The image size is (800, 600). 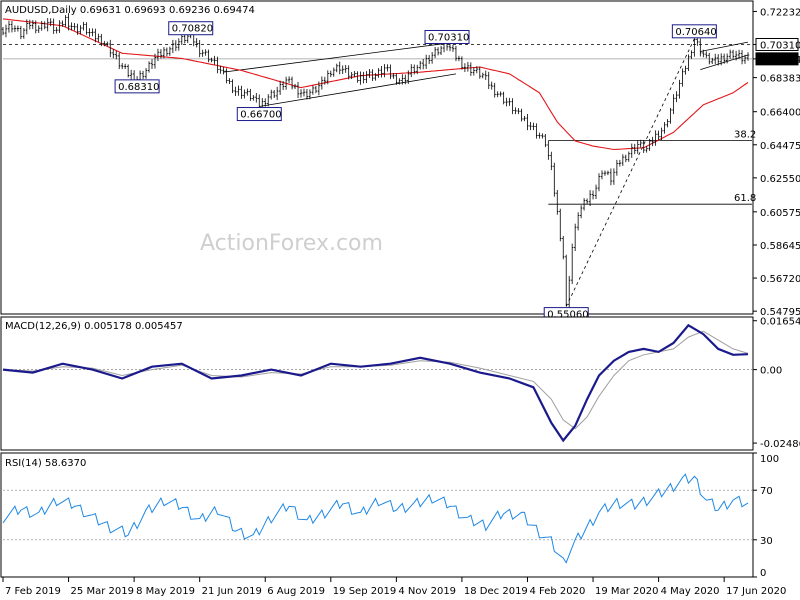 I want to click on rsi-tick-label: 70, so click(x=766, y=491).